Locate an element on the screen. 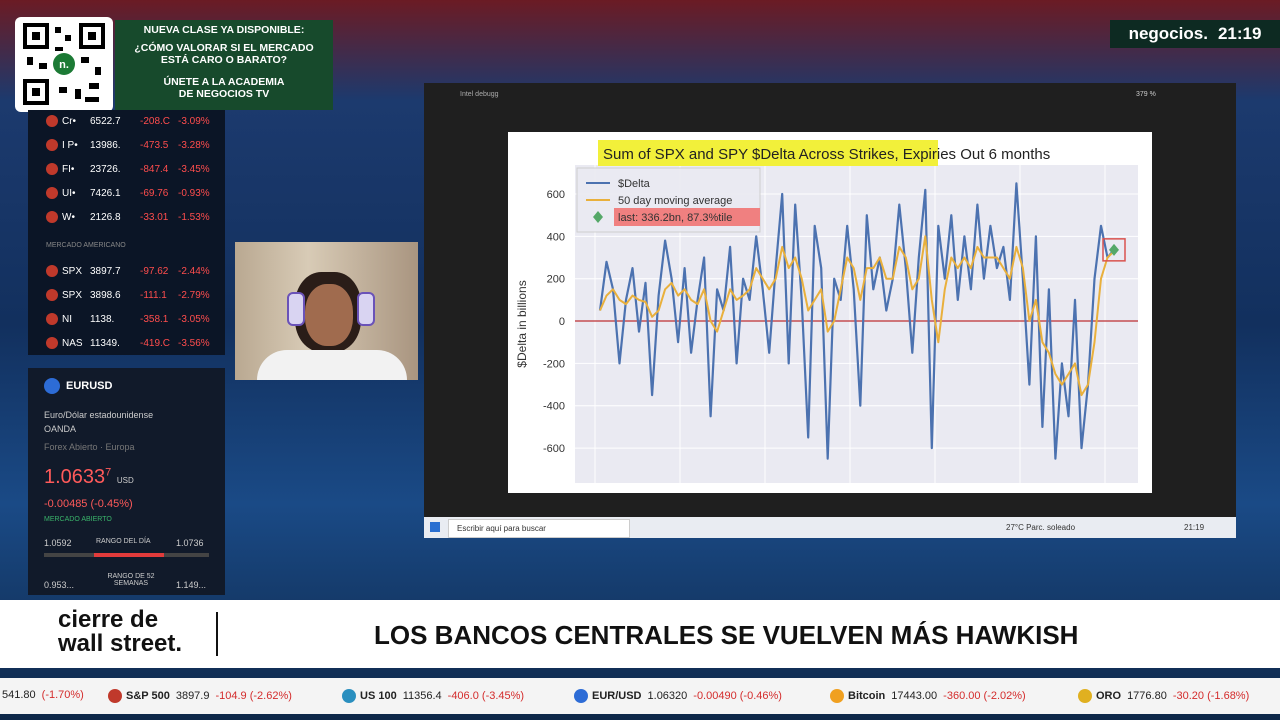  market-name: NI is located at coordinates (67, 319).